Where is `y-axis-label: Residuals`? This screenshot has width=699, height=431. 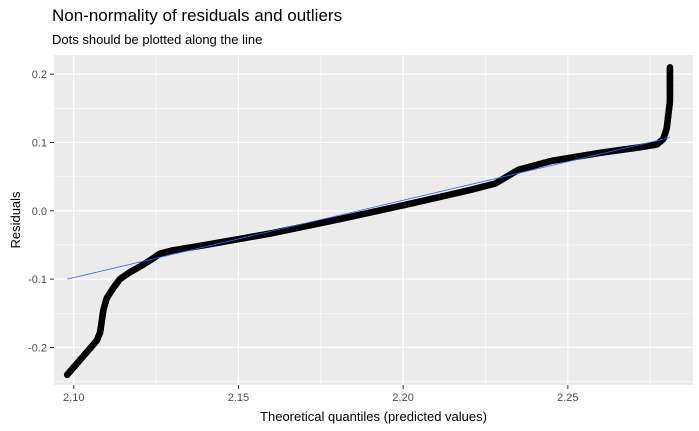 y-axis-label: Residuals is located at coordinates (15, 220).